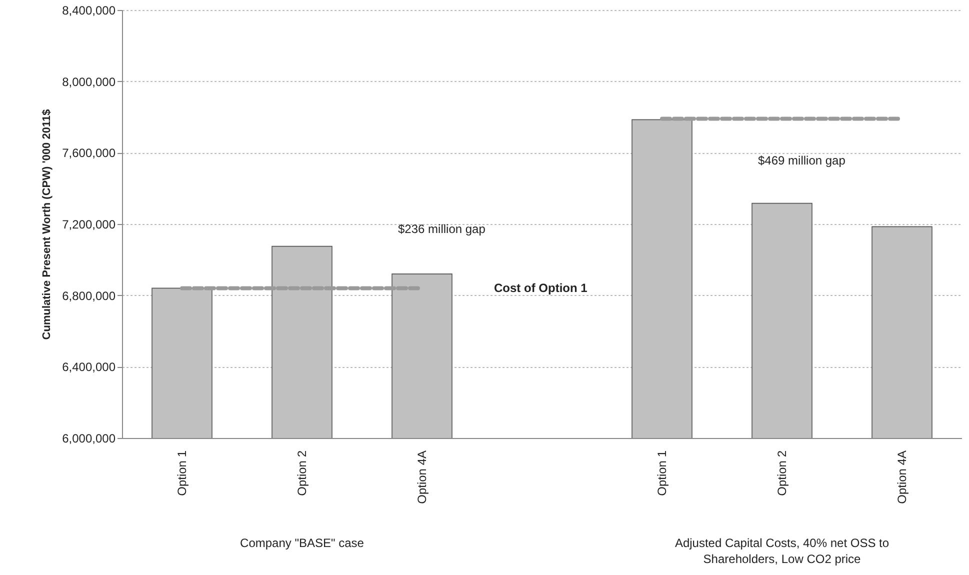 The height and width of the screenshot is (575, 969). I want to click on y-tick-label: 6,800,000, so click(89, 295).